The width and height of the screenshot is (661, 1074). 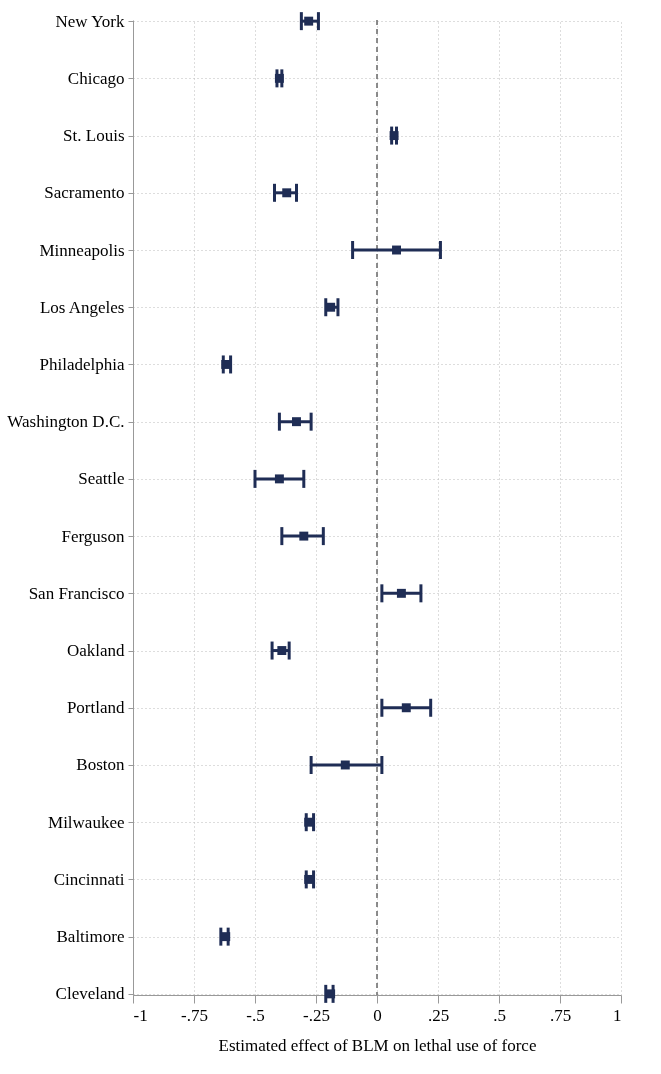 I want to click on y-tick-label: Minneapolis, so click(x=82, y=250).